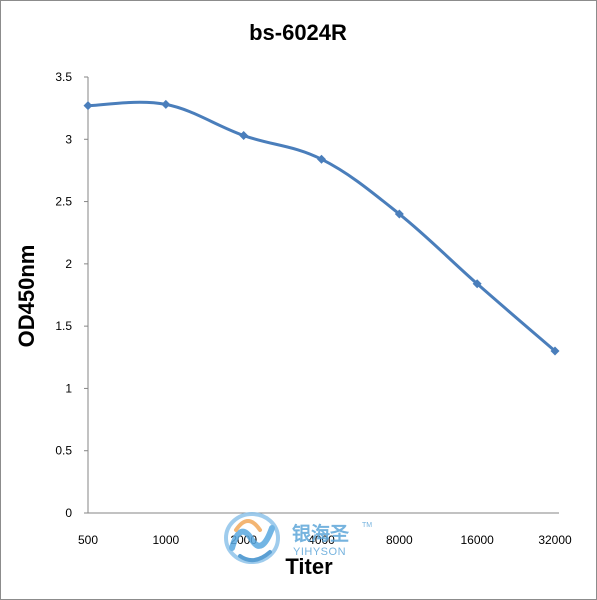 This screenshot has height=600, width=597. What do you see at coordinates (321, 540) in the screenshot?
I see `x-tick-label: 4000` at bounding box center [321, 540].